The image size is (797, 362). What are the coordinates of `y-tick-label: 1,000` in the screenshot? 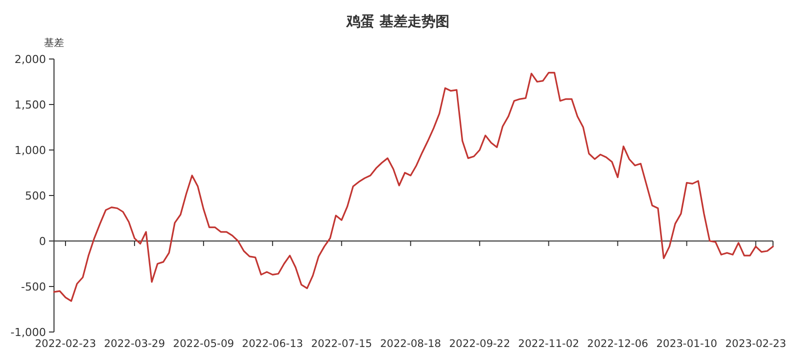 It's located at (30, 150).